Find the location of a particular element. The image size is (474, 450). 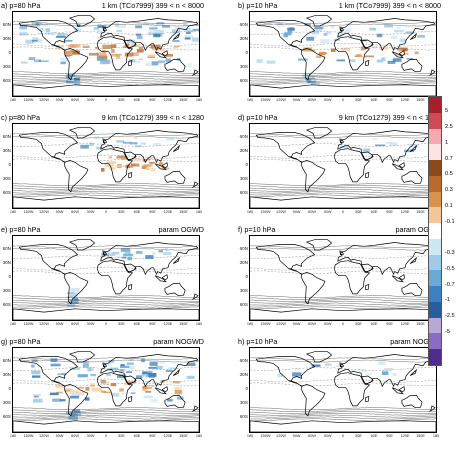

lon-tick-label: 60W is located at coordinates (312, 436).